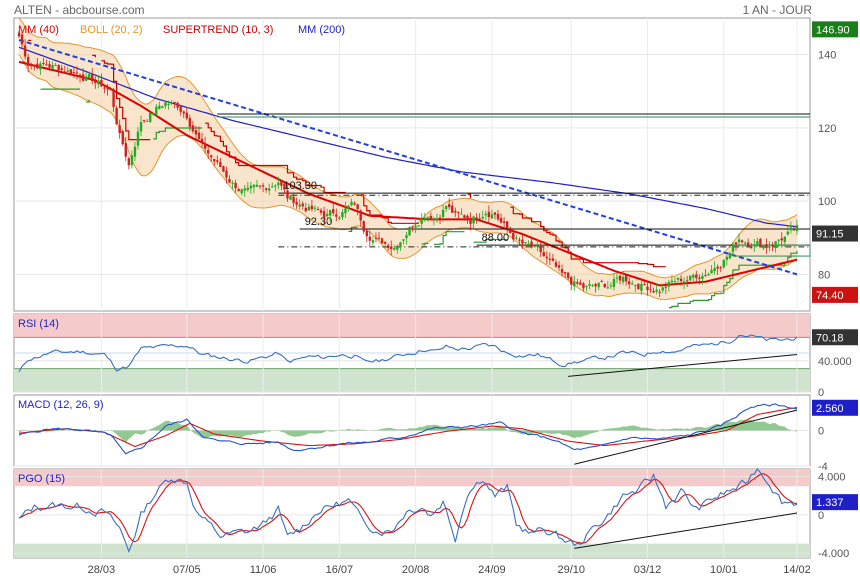 This screenshot has height=580, width=860. I want to click on macd-title: MACD (12, 26, 9), so click(61, 405).